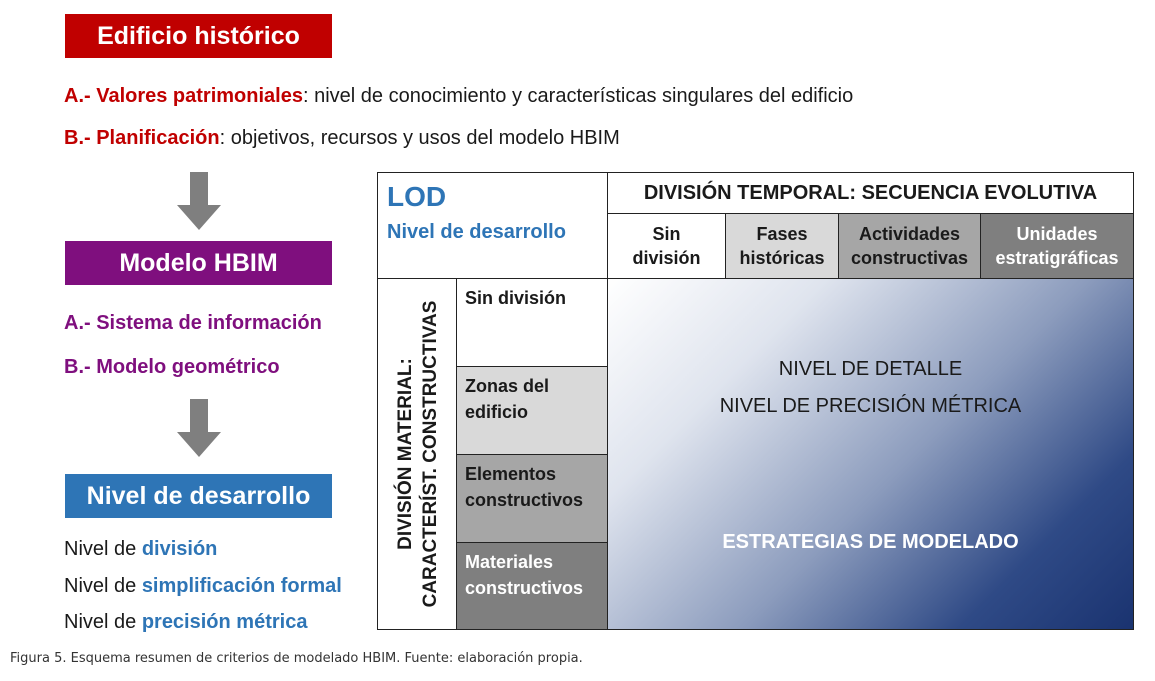 This screenshot has width=1155, height=681. What do you see at coordinates (405, 454) in the screenshot?
I see `vertical-header-l1: DIVISIÓN MATERIAL:` at bounding box center [405, 454].